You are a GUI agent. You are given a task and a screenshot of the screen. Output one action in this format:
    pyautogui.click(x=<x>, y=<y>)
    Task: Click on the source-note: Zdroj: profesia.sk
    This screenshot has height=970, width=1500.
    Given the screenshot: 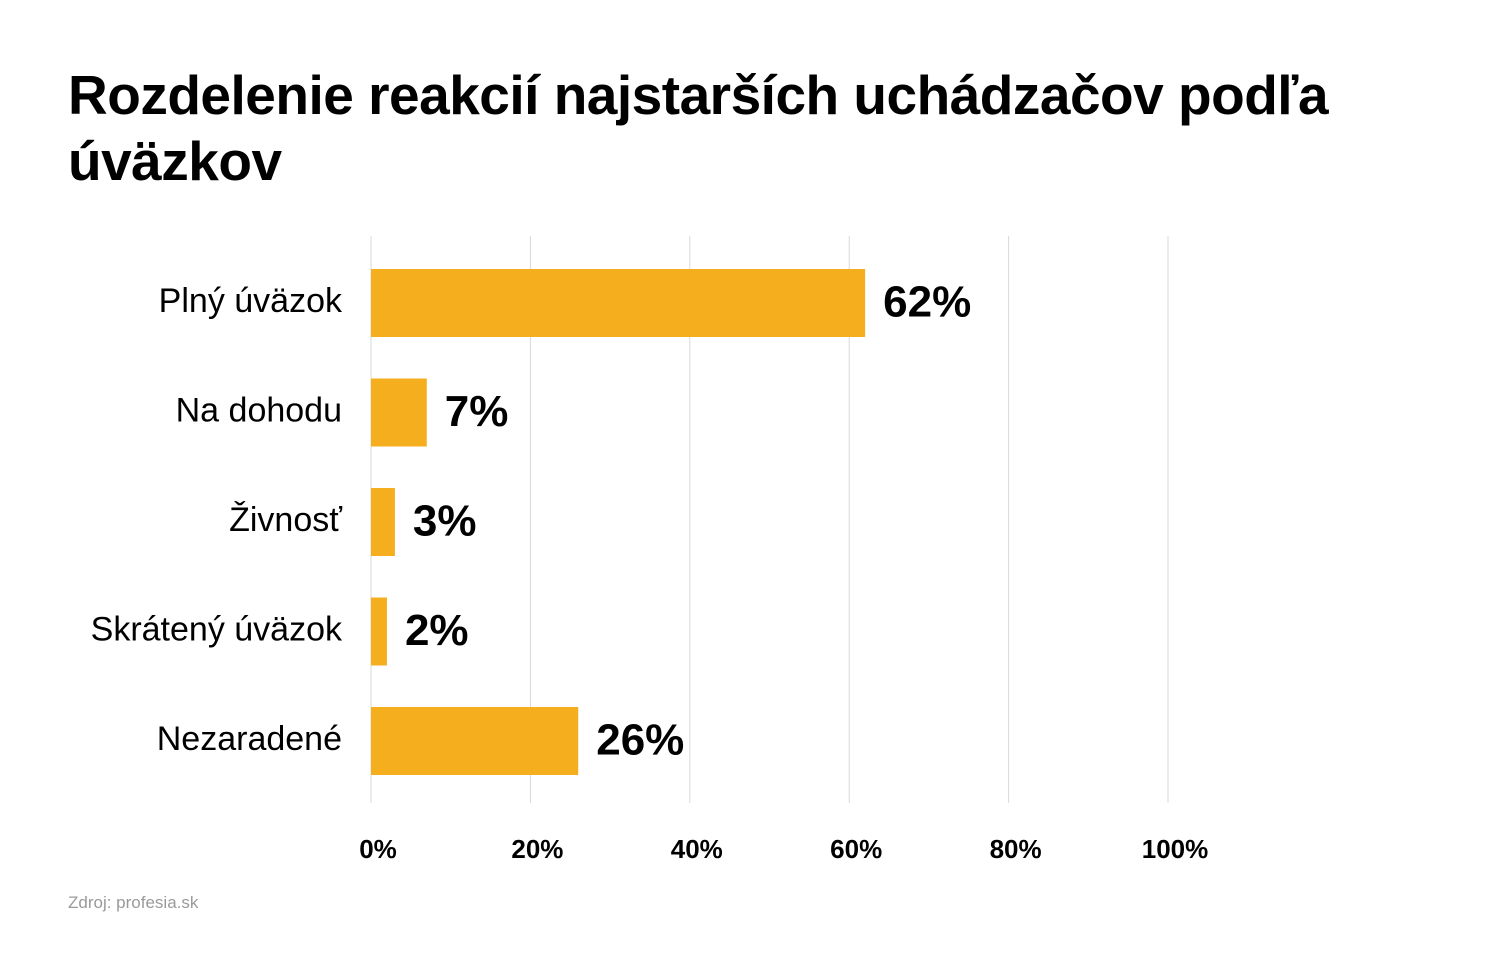 What is the action you would take?
    pyautogui.click(x=133, y=902)
    